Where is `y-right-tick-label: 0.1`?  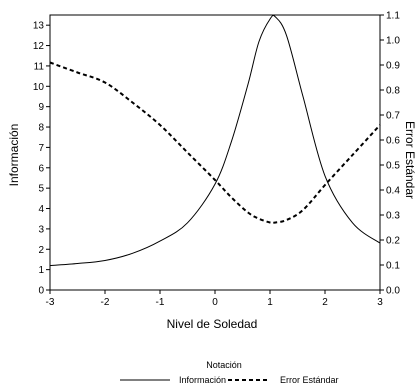 y-right-tick-label: 0.1 is located at coordinates (393, 266).